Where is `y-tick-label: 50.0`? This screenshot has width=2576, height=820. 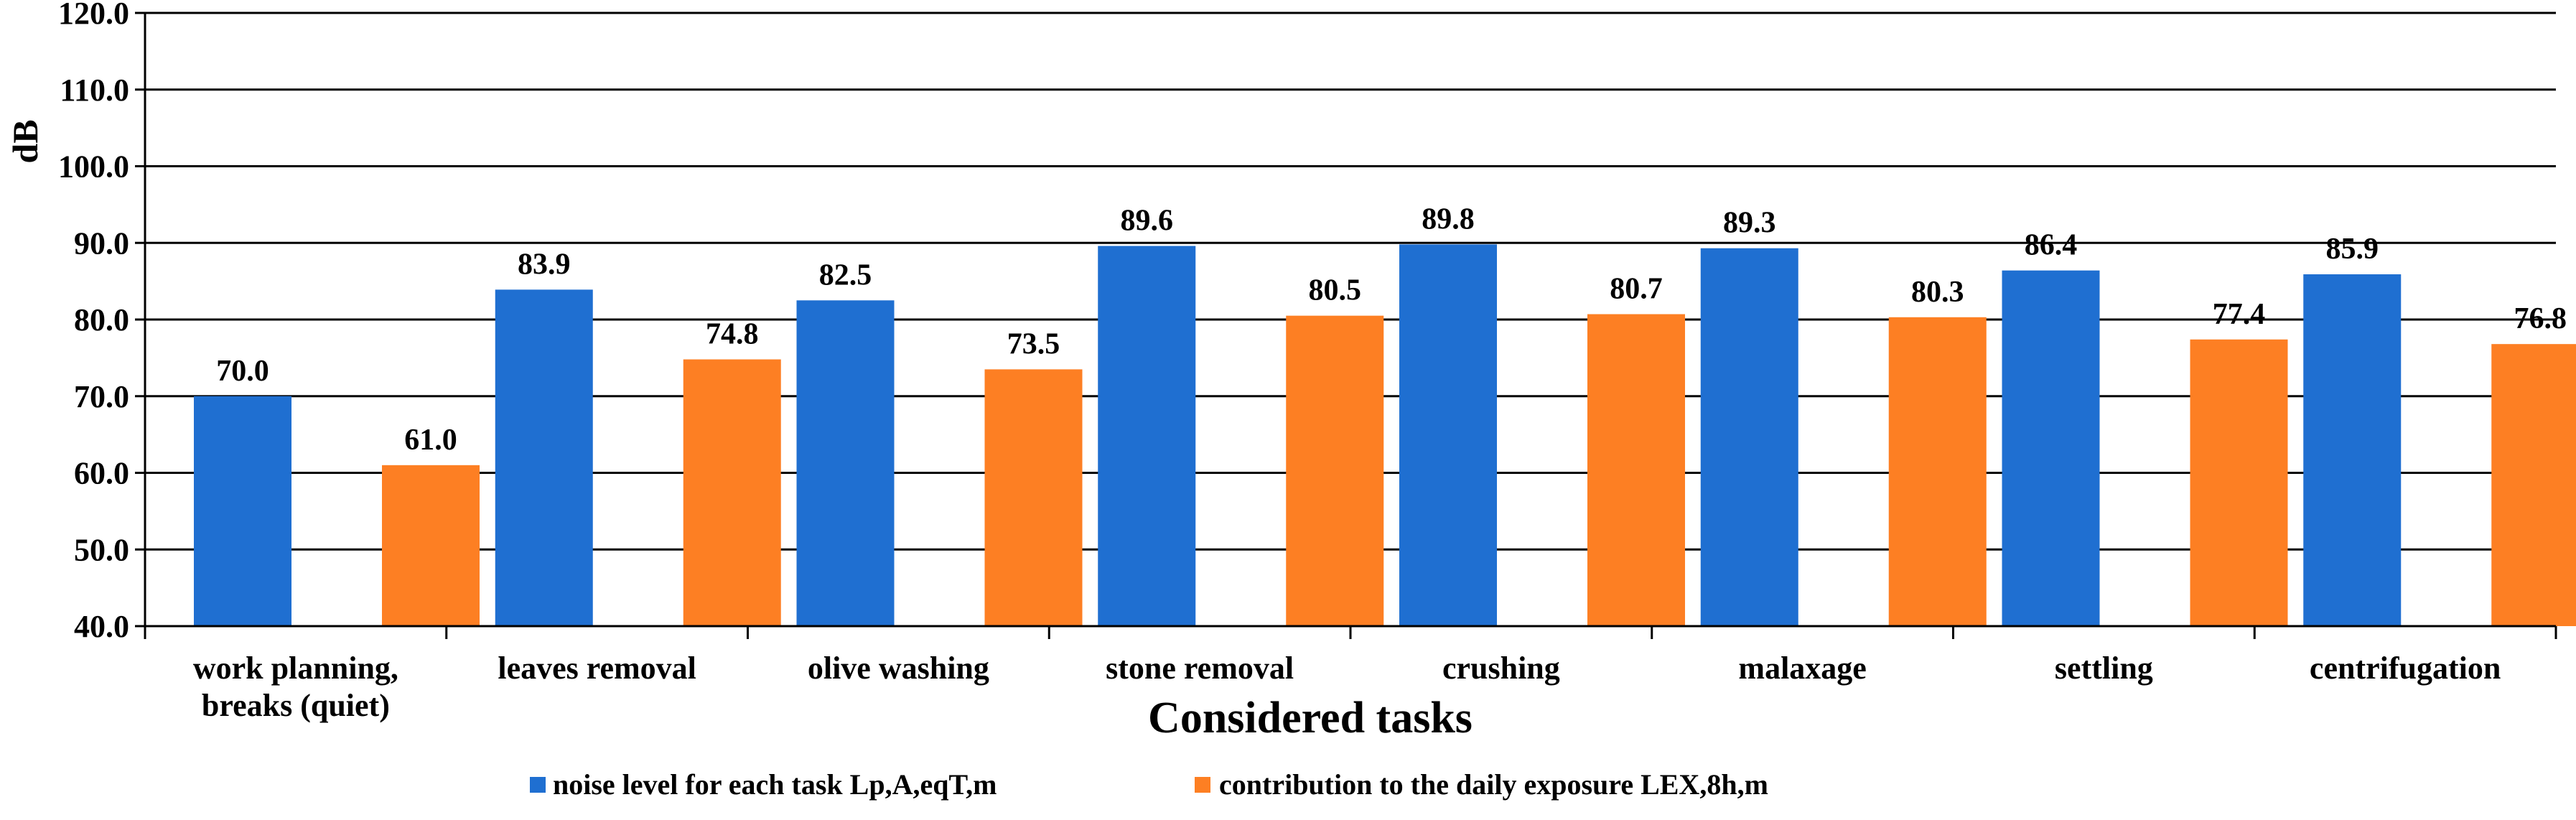 y-tick-label: 50.0 is located at coordinates (101, 549).